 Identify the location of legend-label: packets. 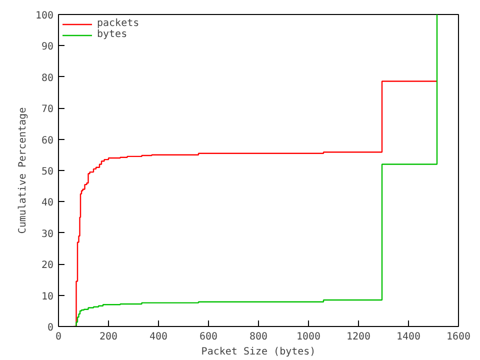
(118, 23).